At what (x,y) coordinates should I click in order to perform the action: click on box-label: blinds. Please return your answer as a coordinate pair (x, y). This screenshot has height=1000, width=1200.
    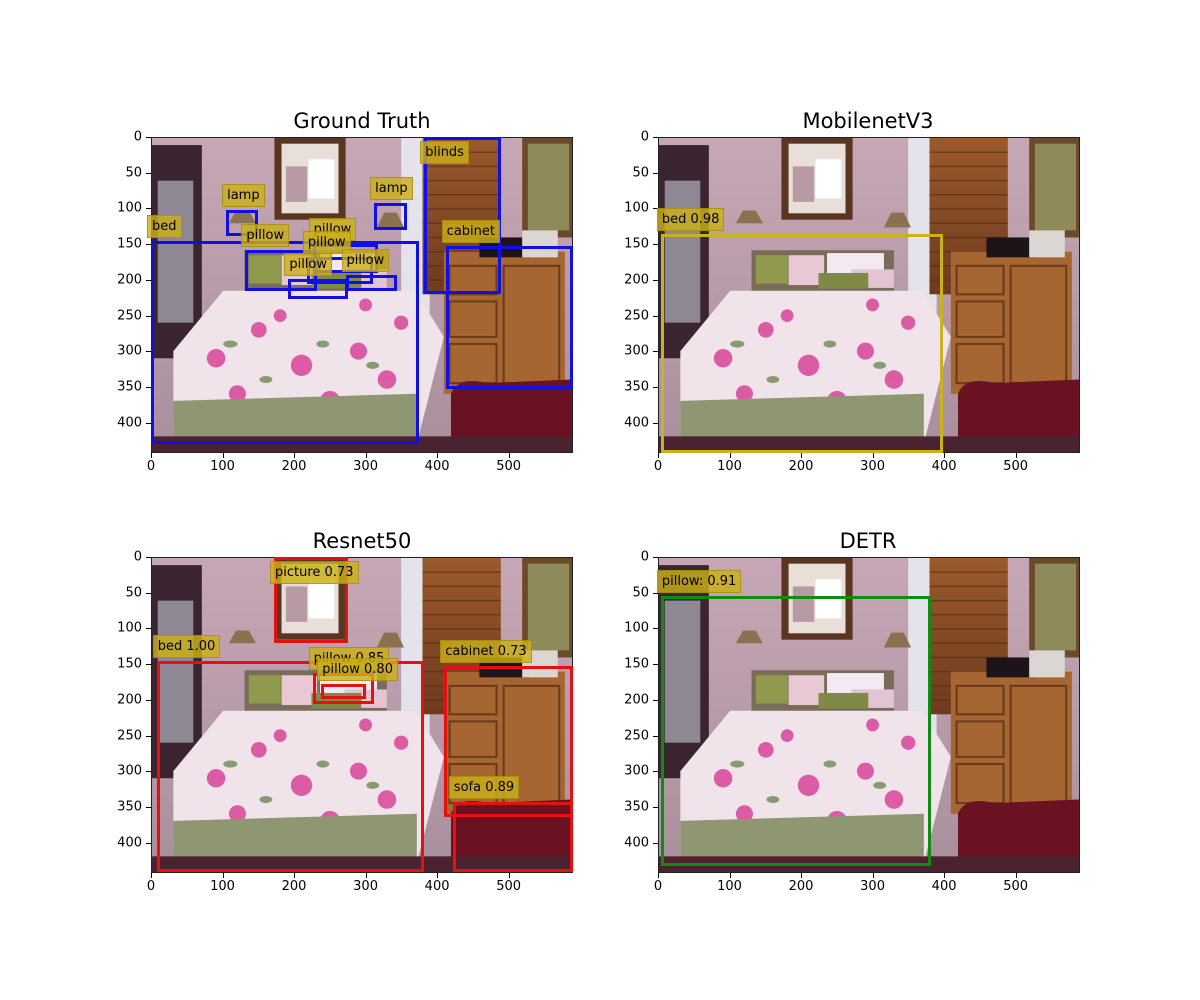
    Looking at the image, I should click on (444, 152).